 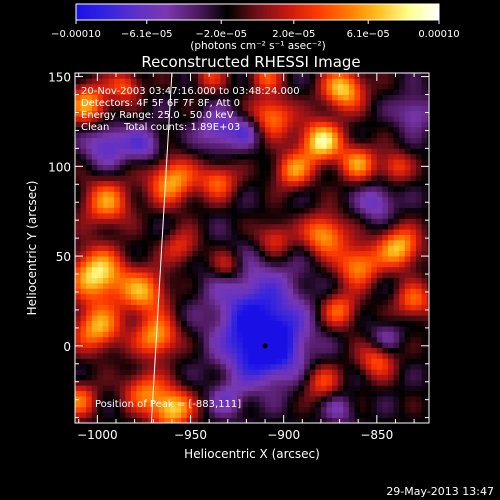 I want to click on y-tick-label: 150, so click(x=59, y=78).